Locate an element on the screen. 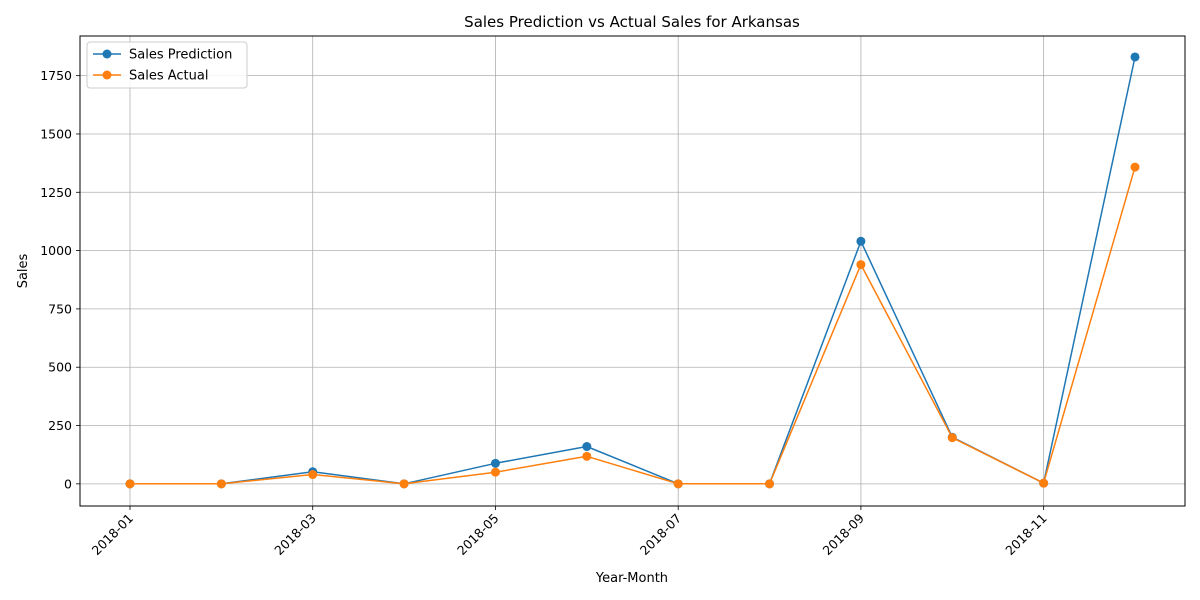 The height and width of the screenshot is (600, 1200). legend-label-prediction: Sales Prediction is located at coordinates (180, 55).